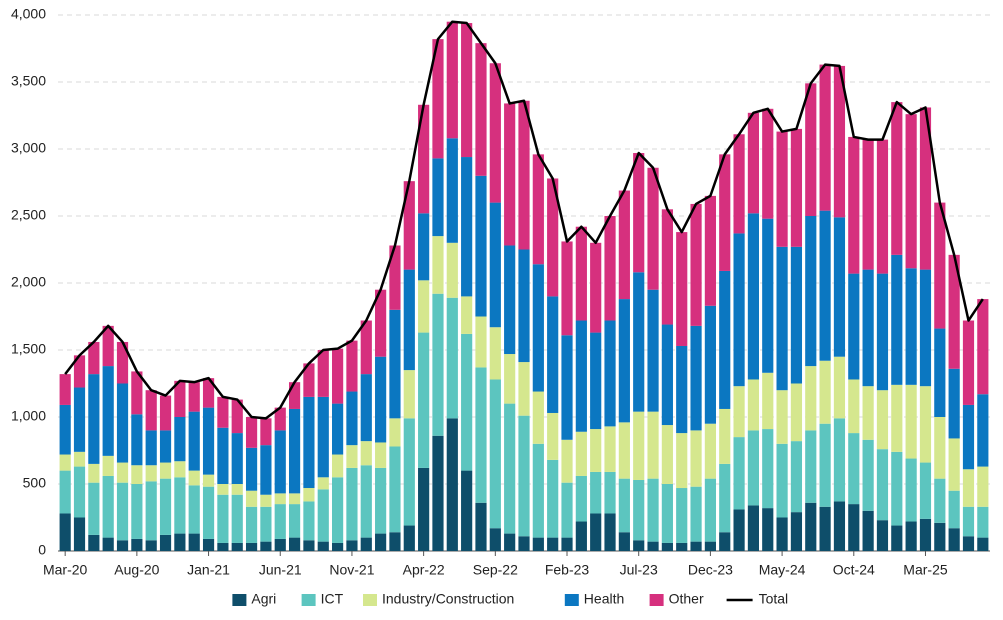 The height and width of the screenshot is (620, 1003). Describe the element at coordinates (639, 570) in the screenshot. I see `x-tick-label: Jul-23` at that location.